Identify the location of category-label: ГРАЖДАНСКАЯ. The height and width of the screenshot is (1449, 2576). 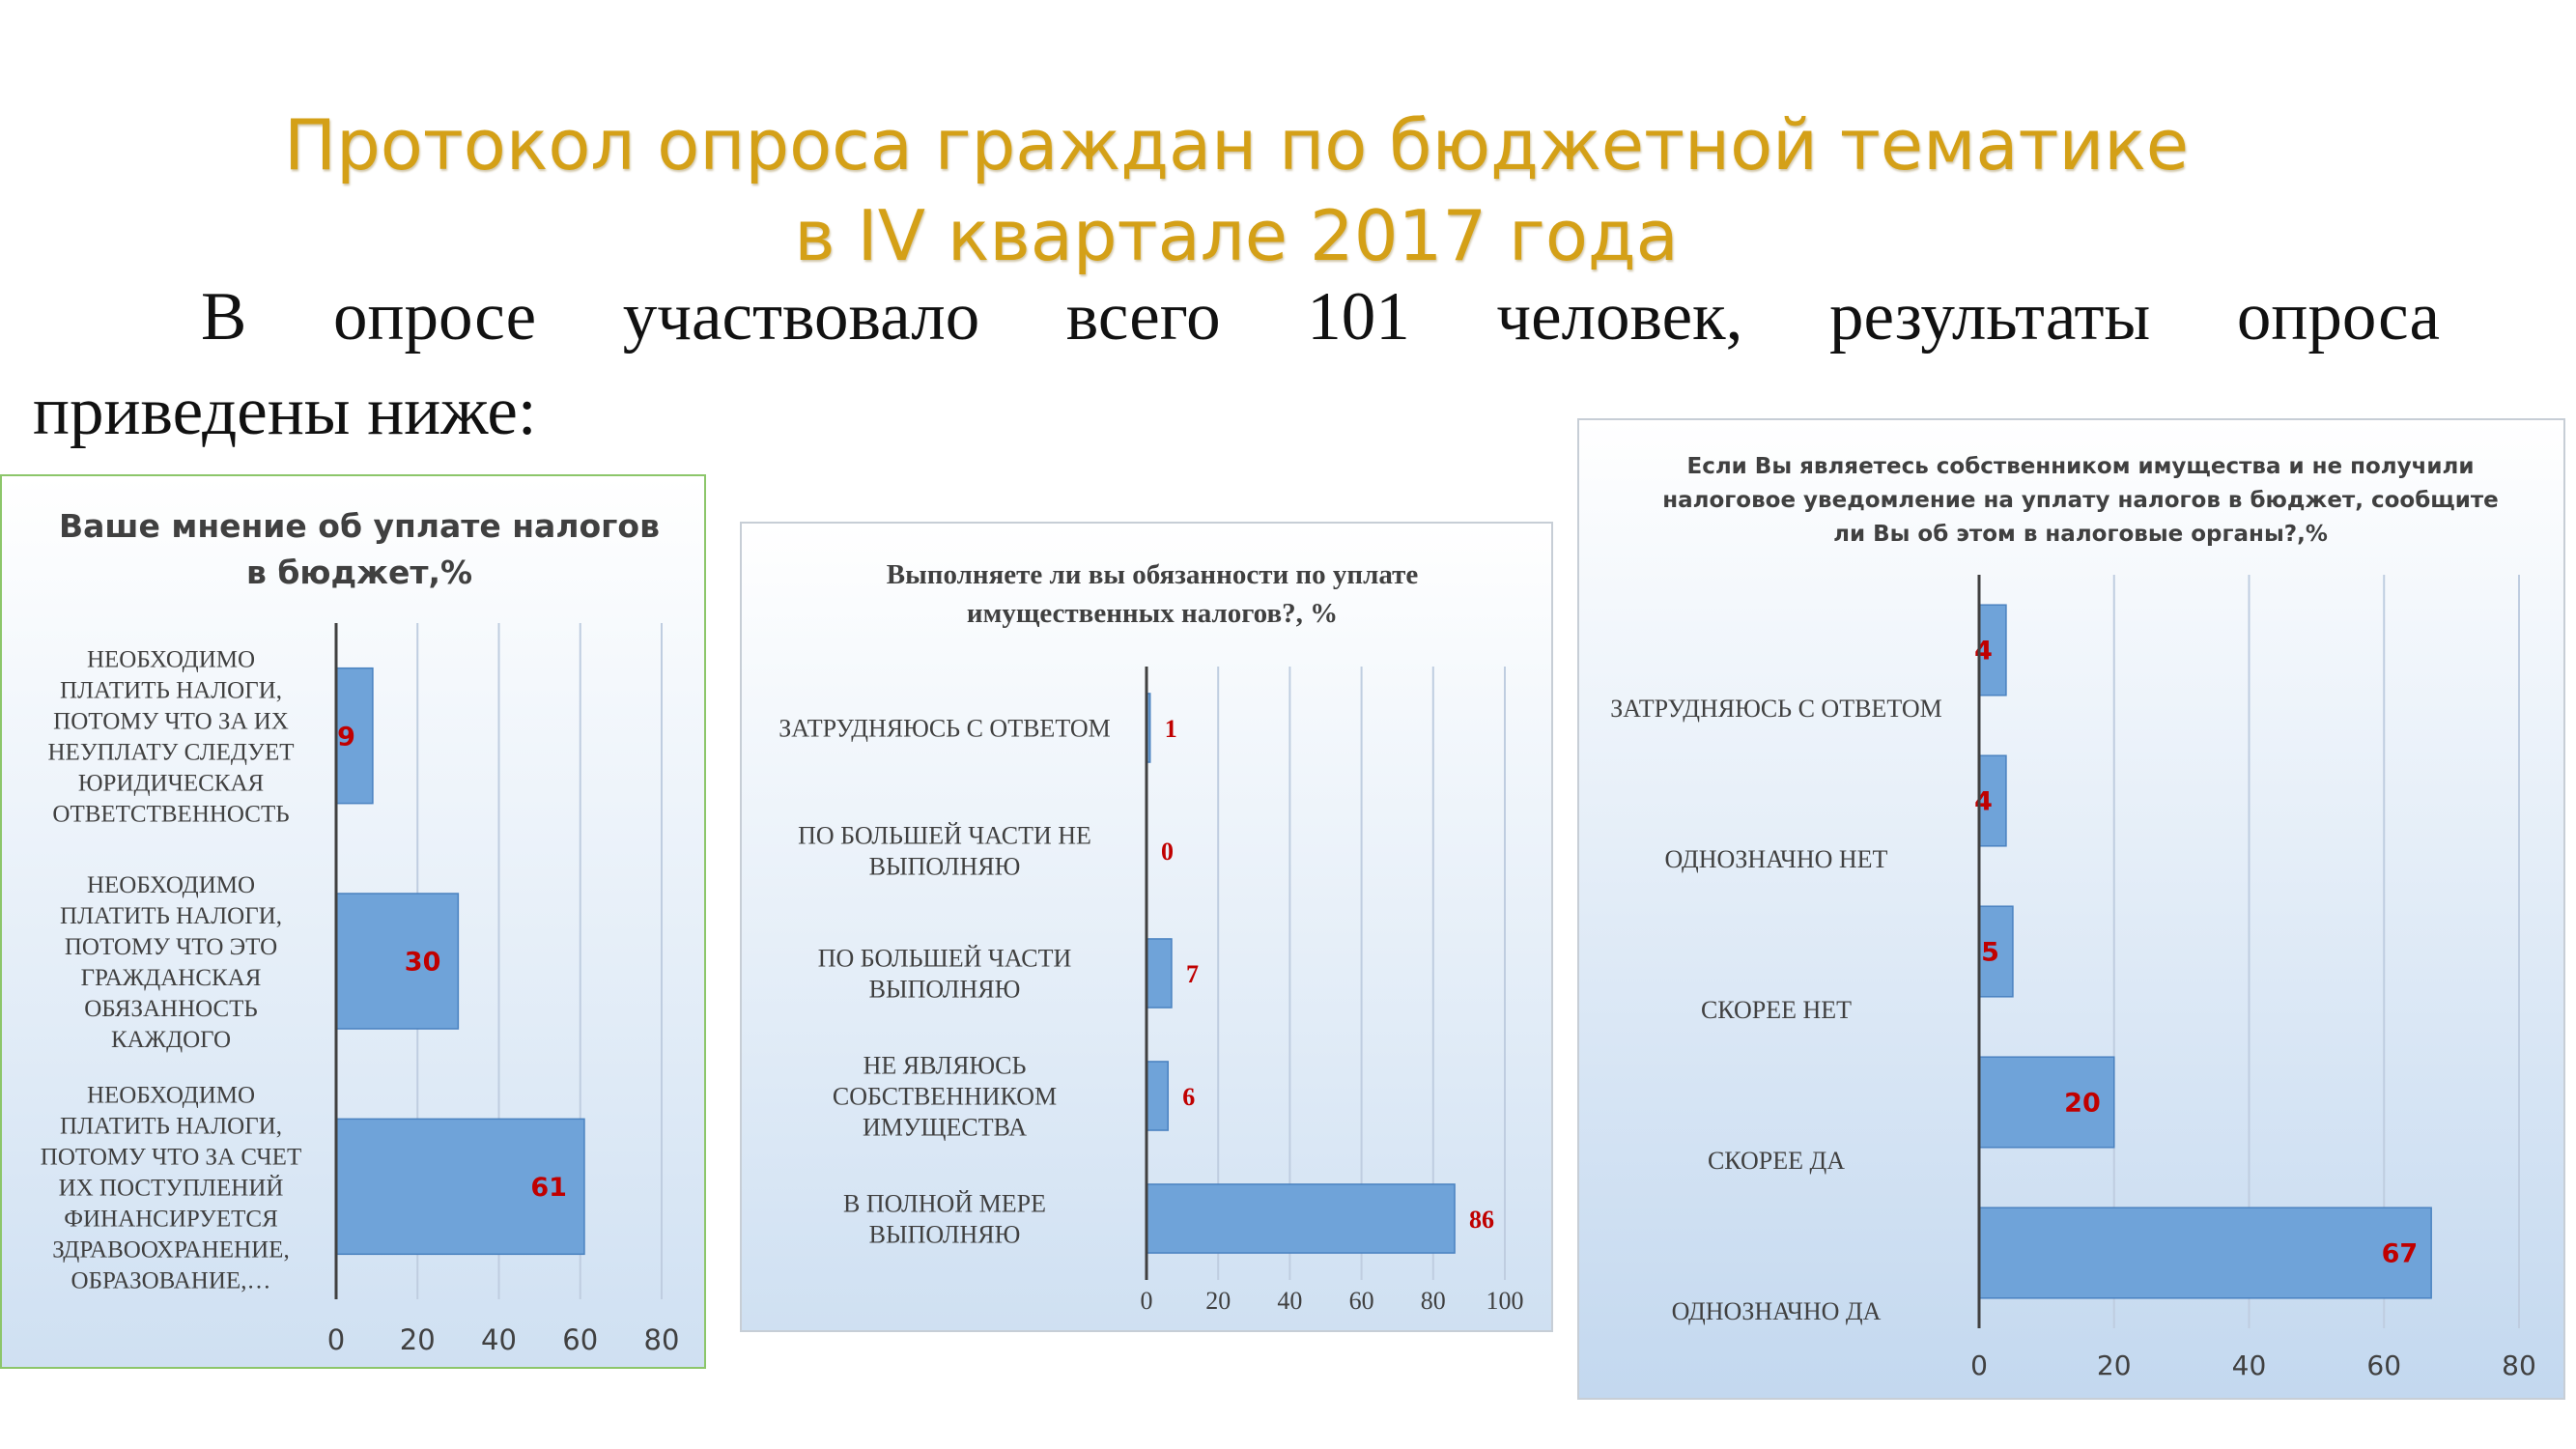
(171, 978).